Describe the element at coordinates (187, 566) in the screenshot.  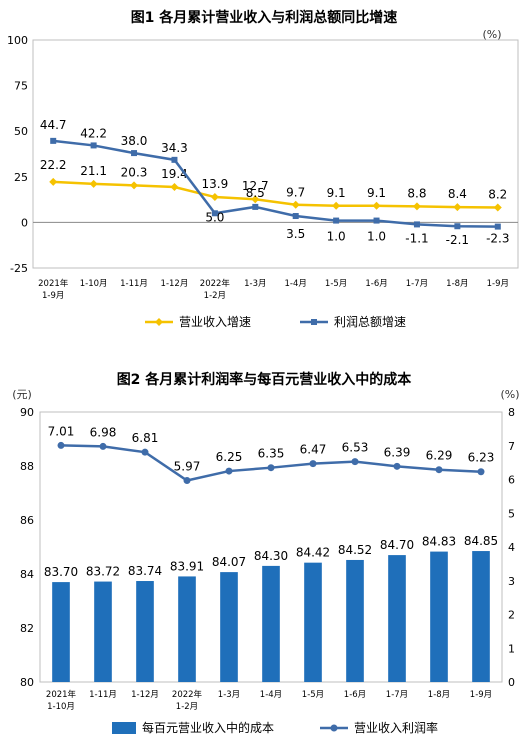
I see `chart-2-bar-label: 83.91` at that location.